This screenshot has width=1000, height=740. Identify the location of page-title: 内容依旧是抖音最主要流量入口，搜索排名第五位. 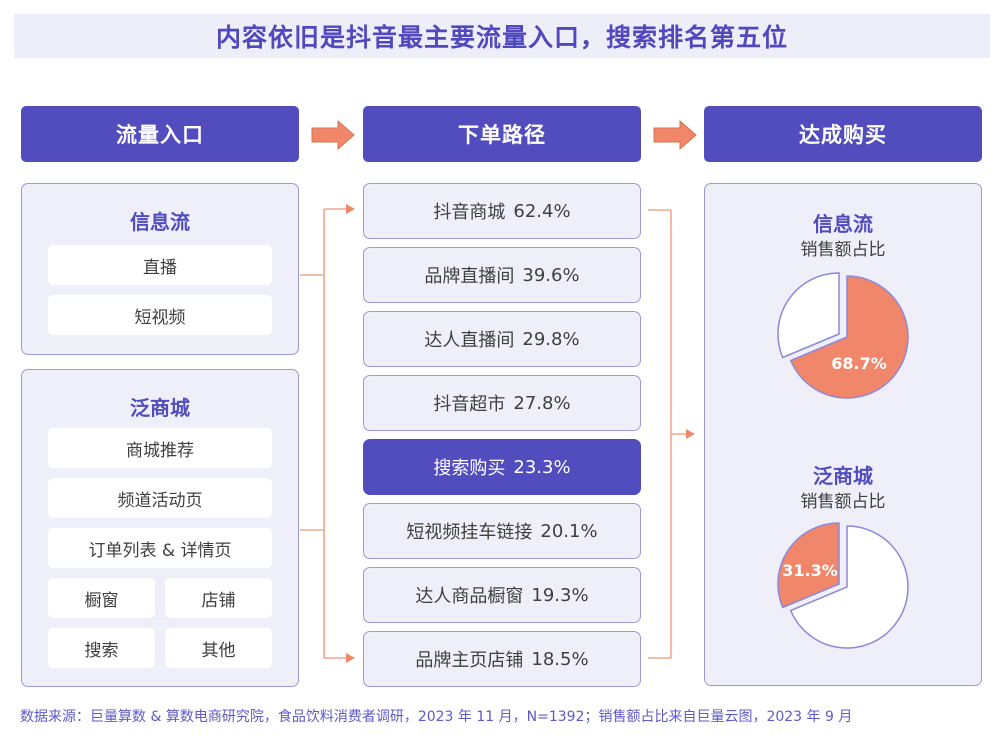
(501, 37).